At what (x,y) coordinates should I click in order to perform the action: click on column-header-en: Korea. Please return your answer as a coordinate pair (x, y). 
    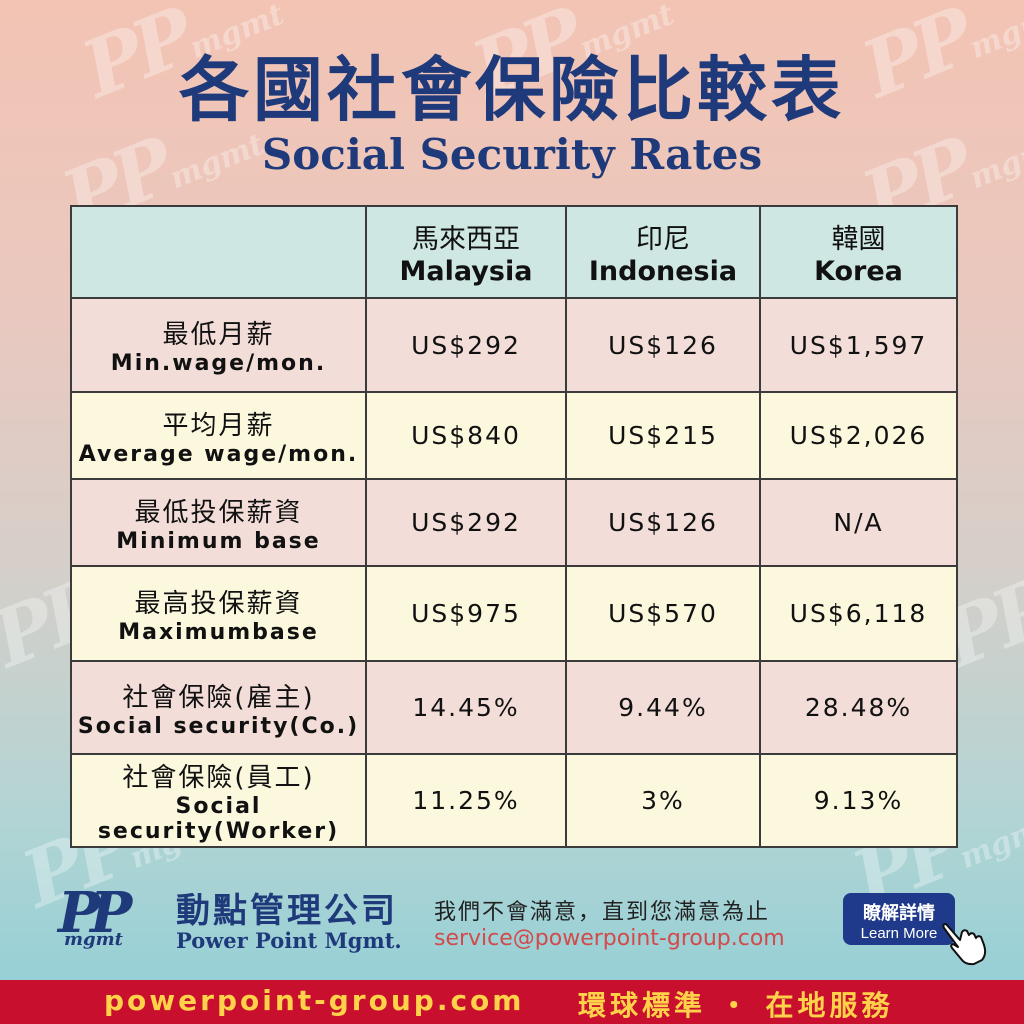
    Looking at the image, I should click on (858, 271).